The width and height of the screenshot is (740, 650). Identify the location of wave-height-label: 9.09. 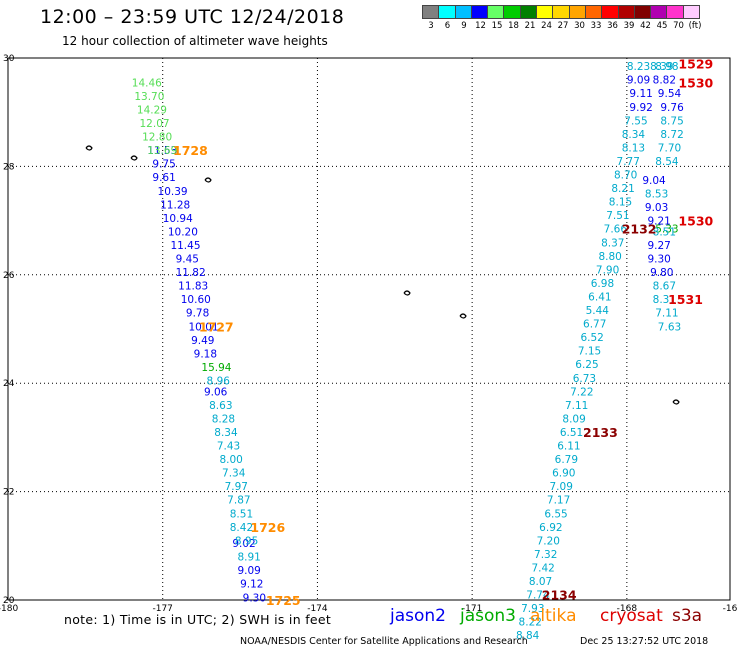
(638, 81).